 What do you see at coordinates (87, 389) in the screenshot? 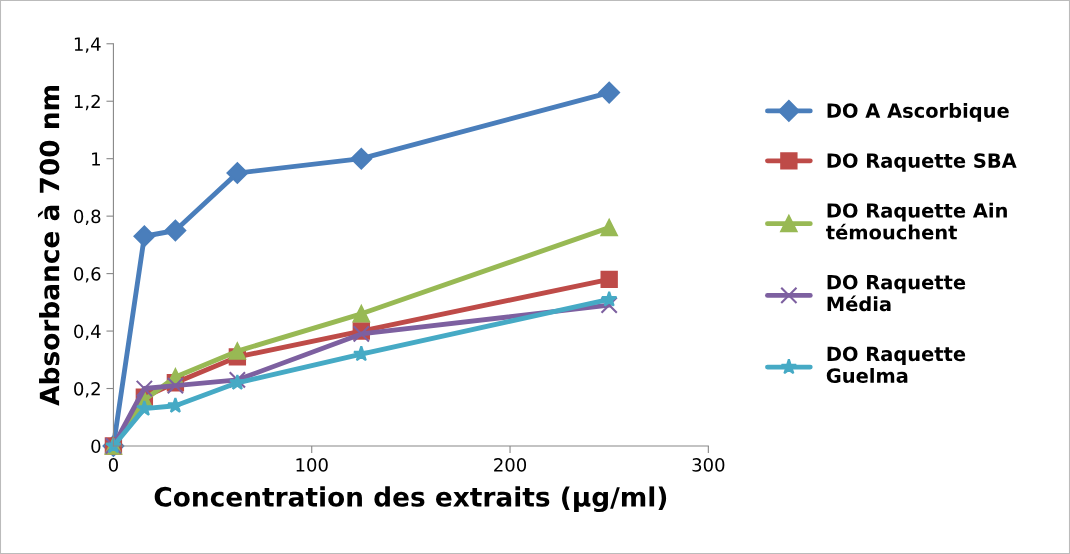
I see `y-tick-label: 0,2` at bounding box center [87, 389].